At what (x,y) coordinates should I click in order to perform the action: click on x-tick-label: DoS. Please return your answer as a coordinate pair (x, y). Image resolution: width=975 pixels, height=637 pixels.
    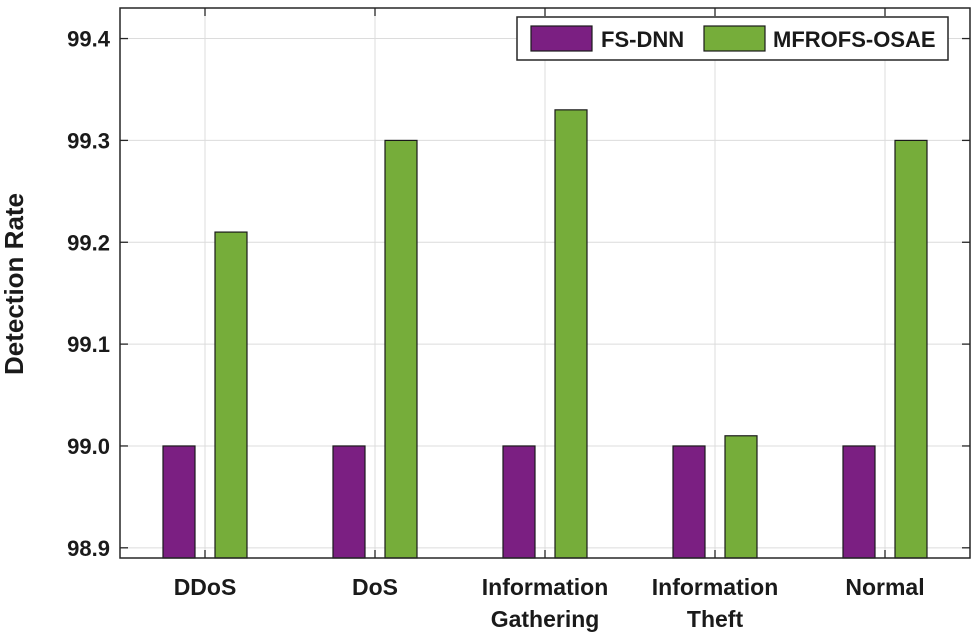
    Looking at the image, I should click on (375, 587).